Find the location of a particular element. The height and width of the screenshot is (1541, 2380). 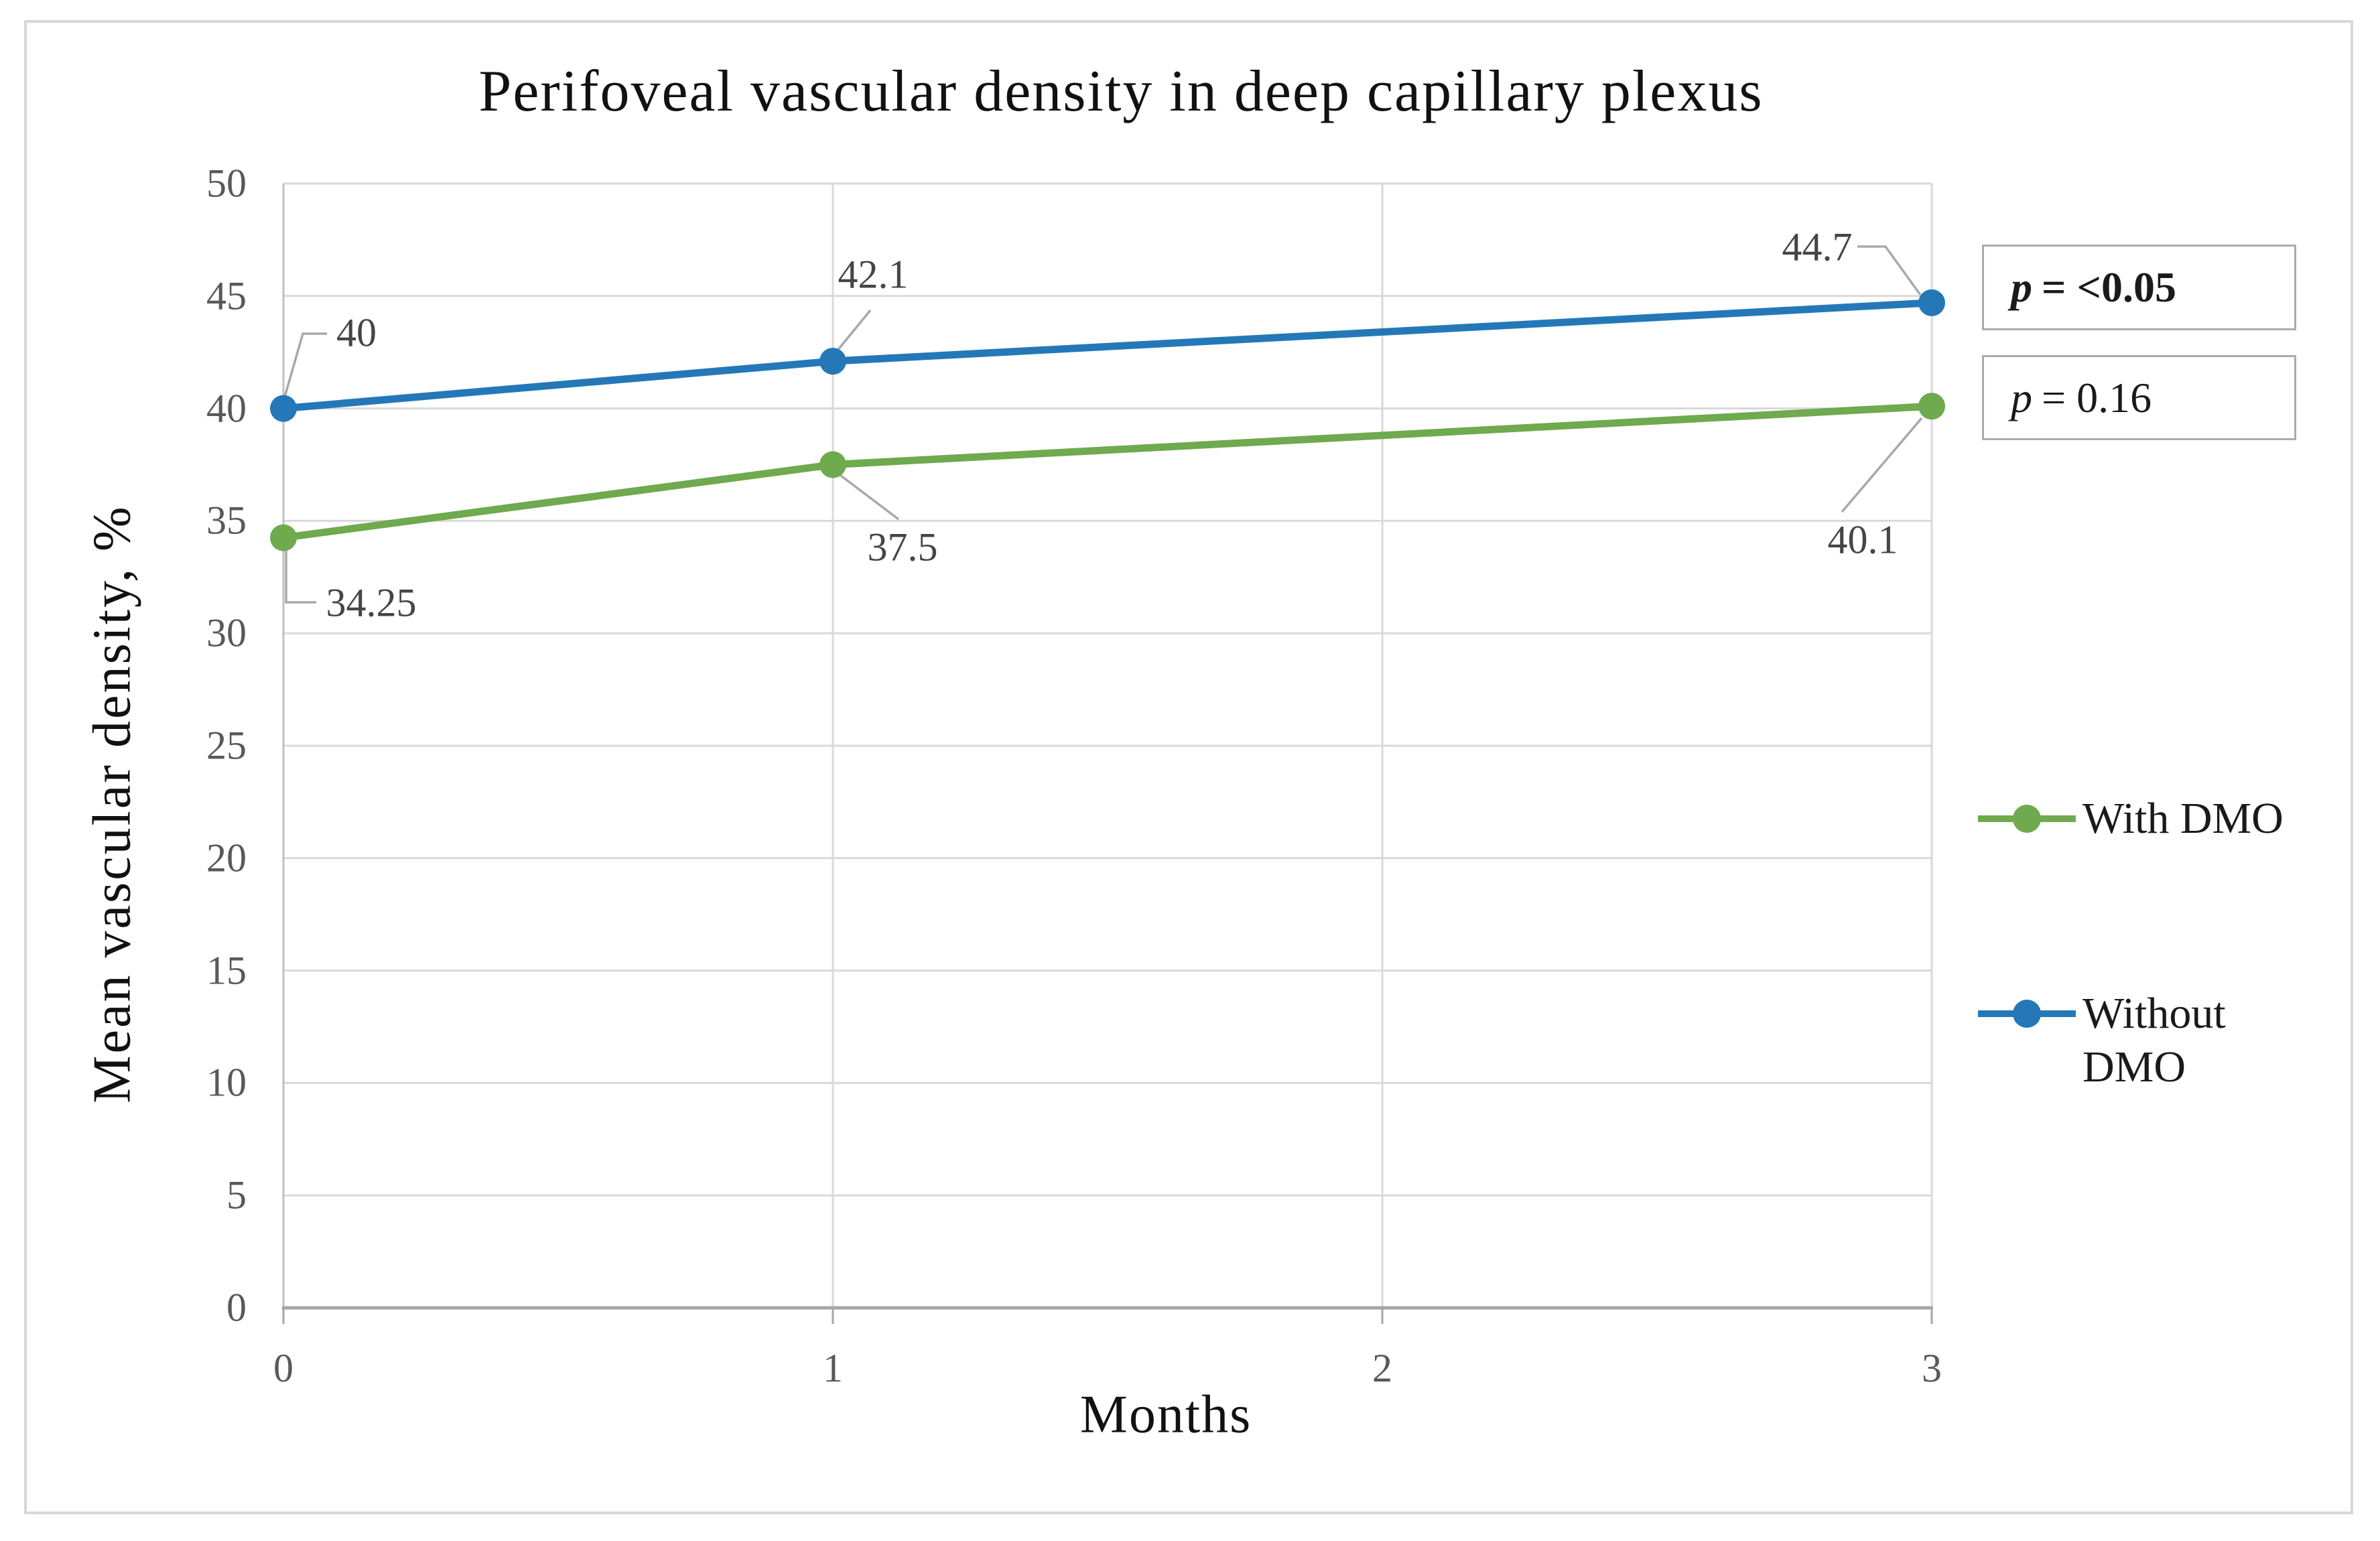

y-tick-label: 35 is located at coordinates (226, 521).